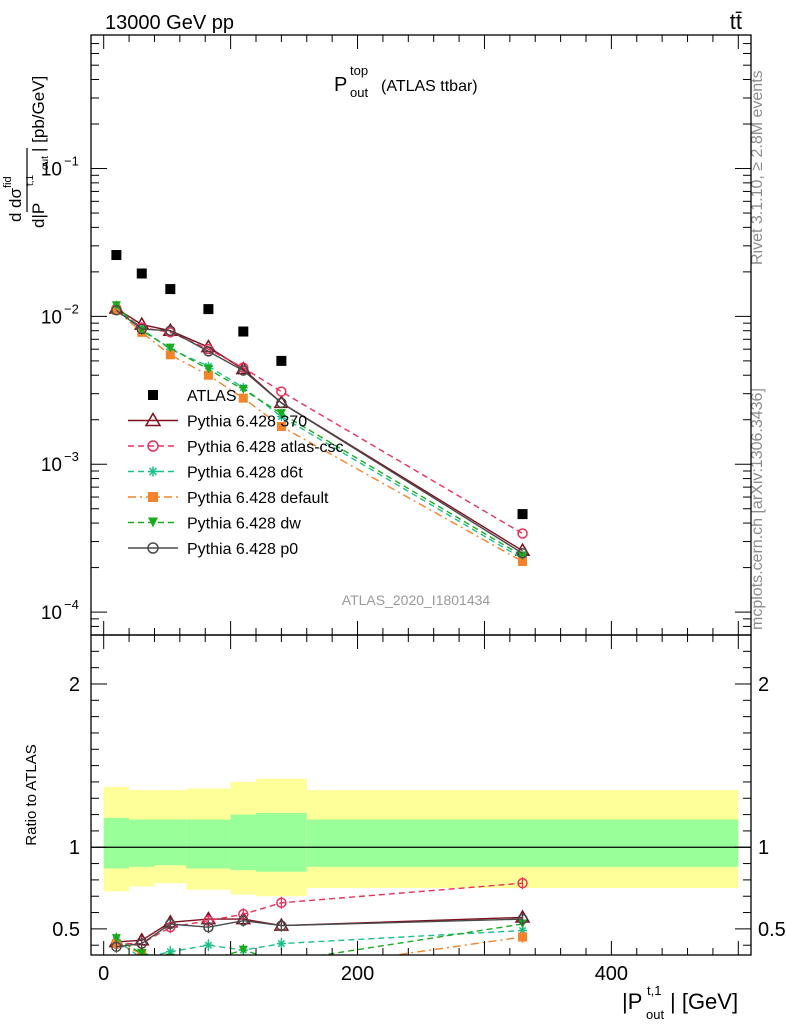  What do you see at coordinates (153, 471) in the screenshot?
I see `legend-marker-stroke` at bounding box center [153, 471].